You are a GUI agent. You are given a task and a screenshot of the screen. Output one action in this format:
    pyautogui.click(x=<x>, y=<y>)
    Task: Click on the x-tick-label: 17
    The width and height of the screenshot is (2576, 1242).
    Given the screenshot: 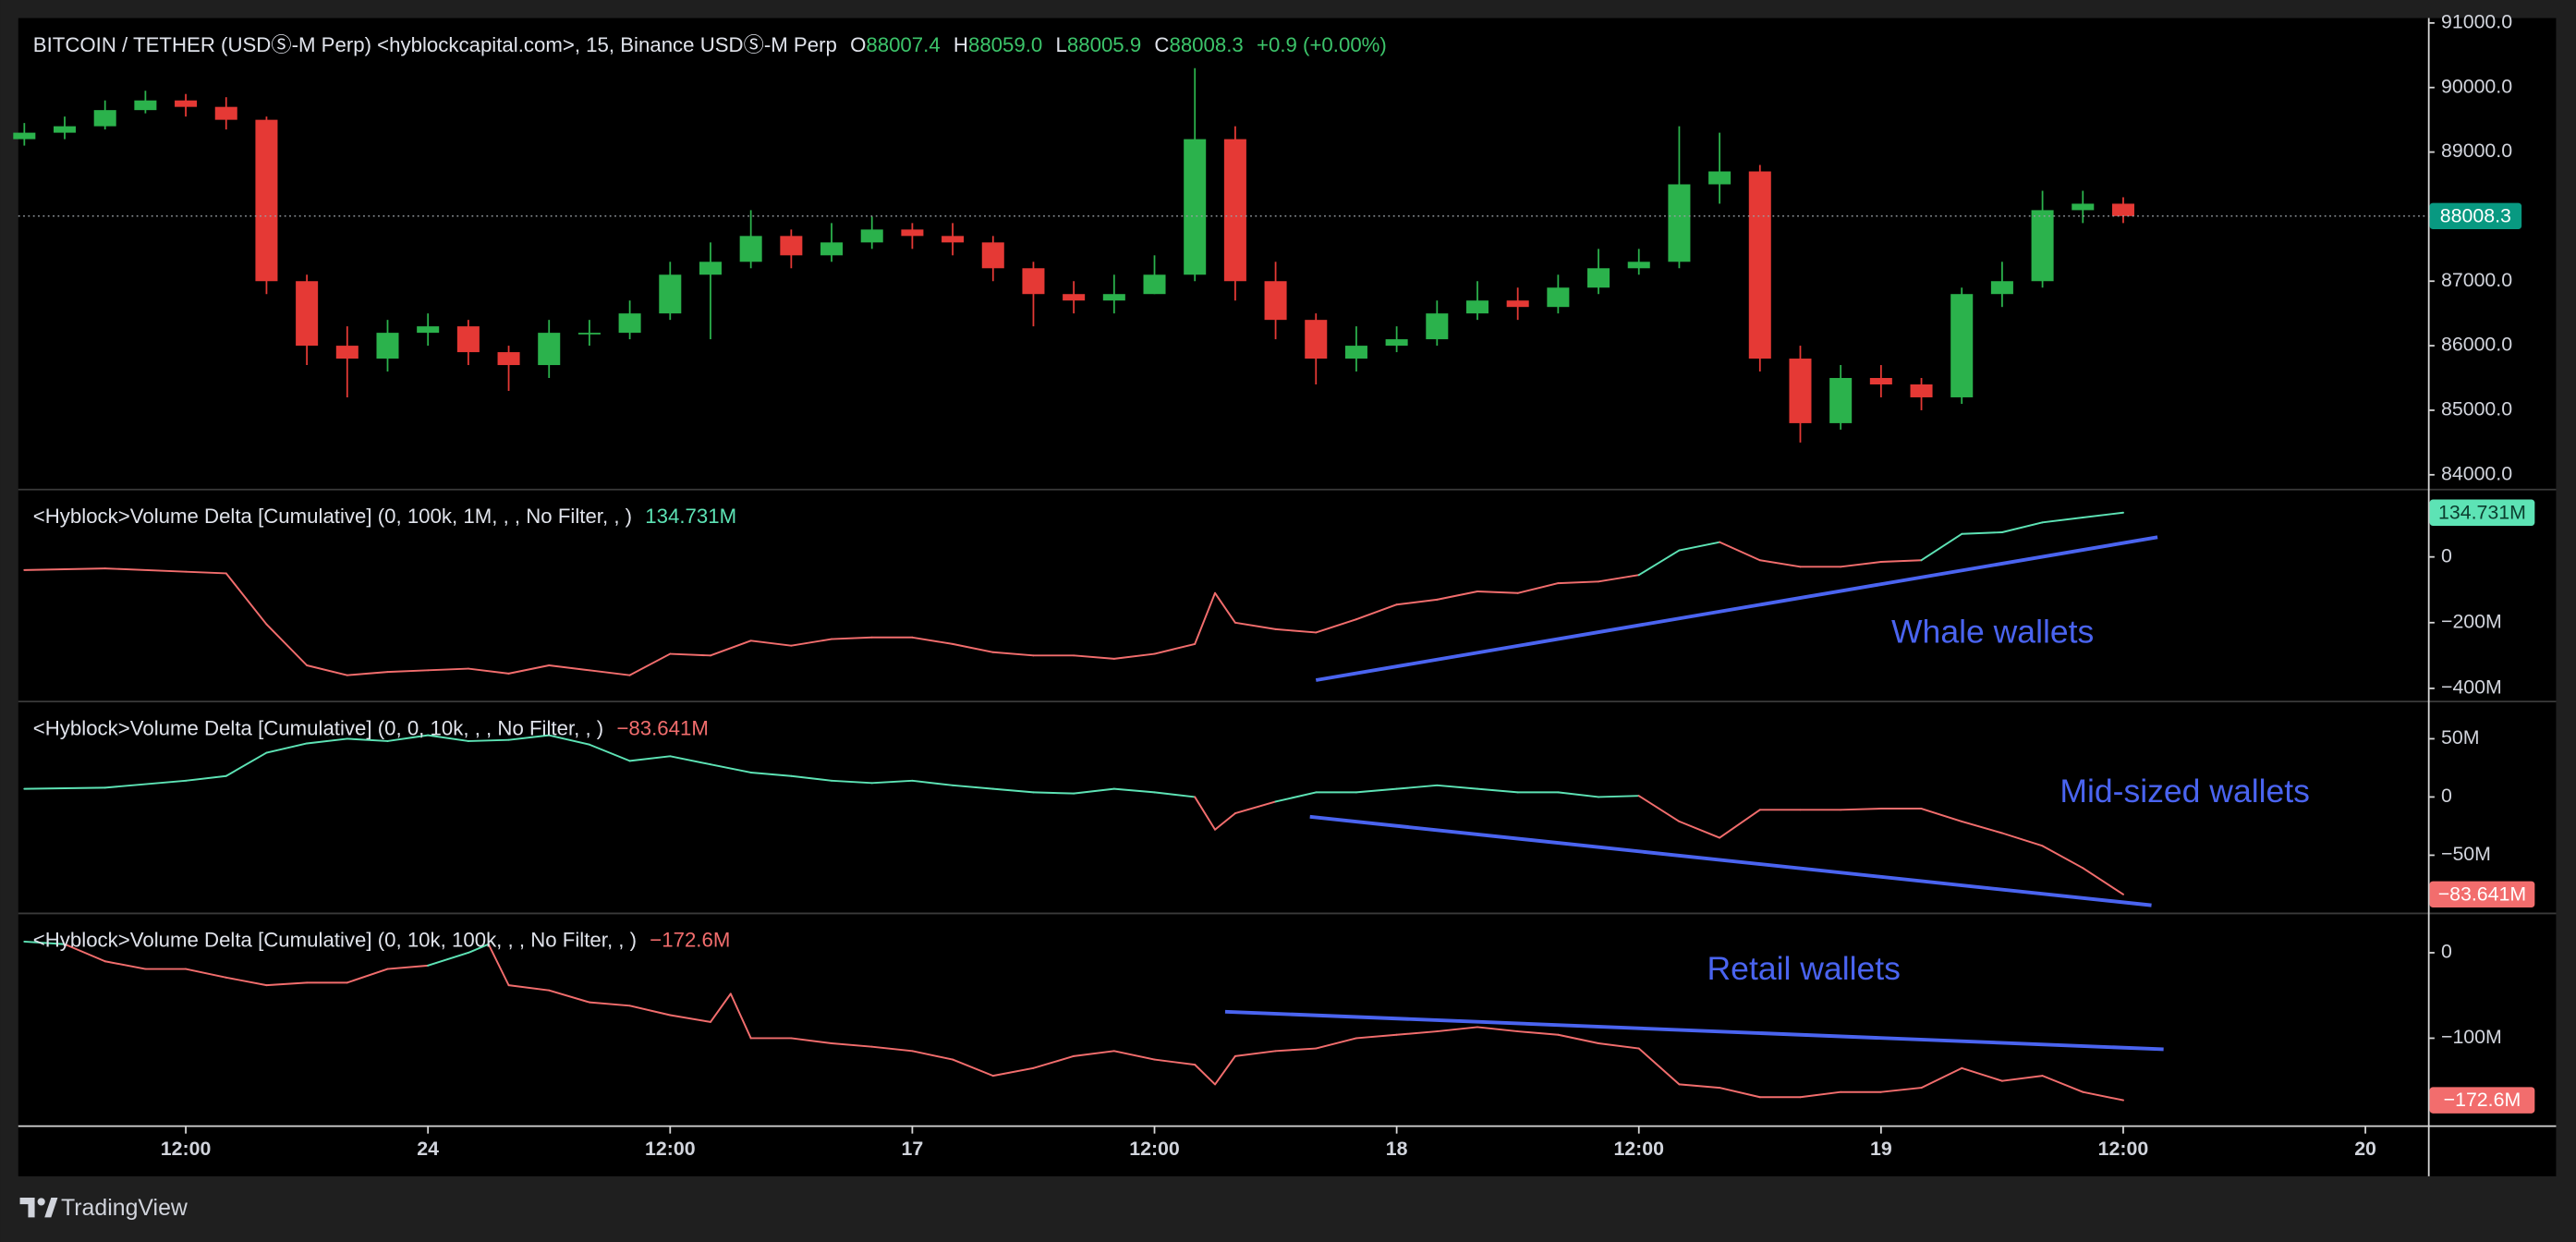 What is the action you would take?
    pyautogui.click(x=913, y=1149)
    